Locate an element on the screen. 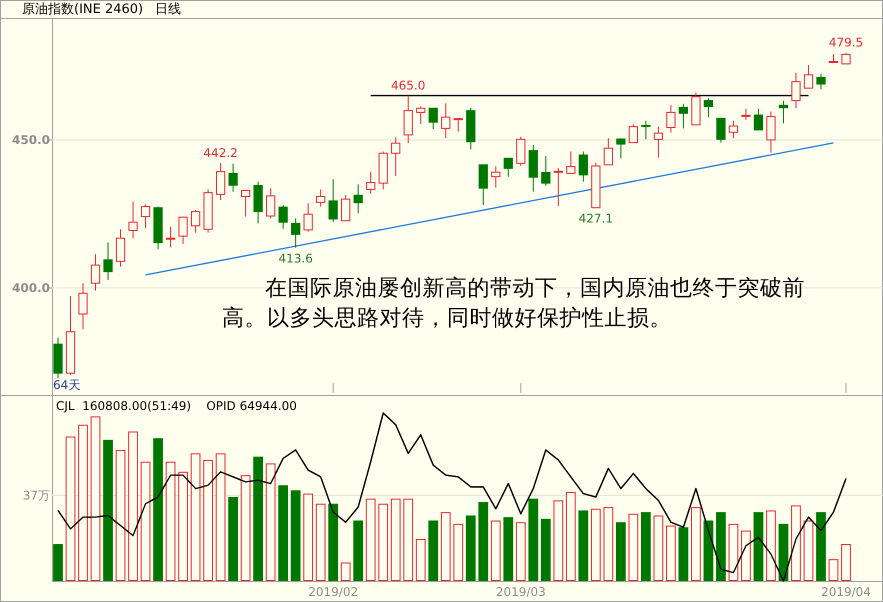 This screenshot has height=602, width=883. annotation: 427.1 is located at coordinates (596, 219).